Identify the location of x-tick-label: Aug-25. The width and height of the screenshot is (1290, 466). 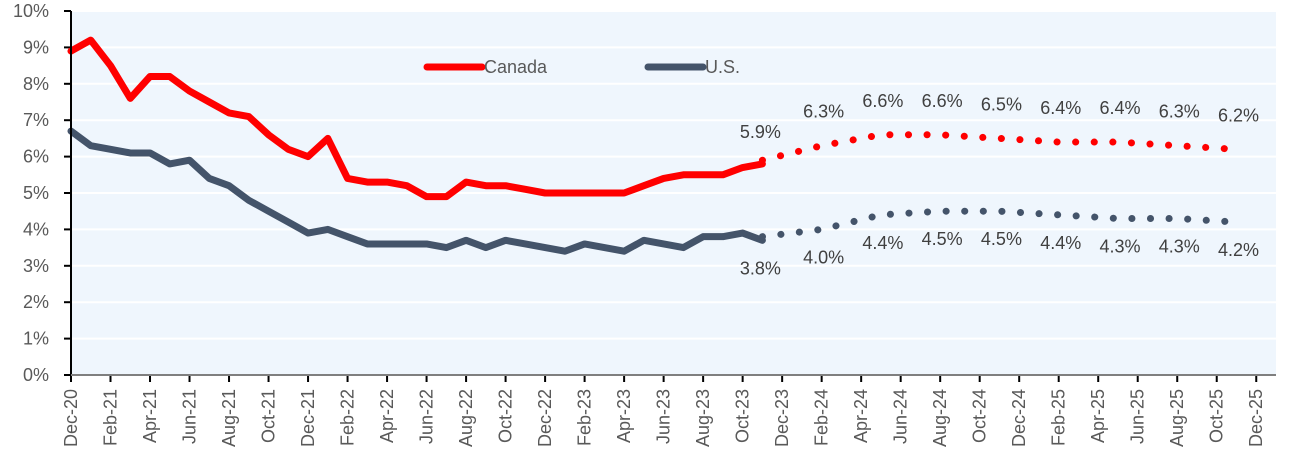
(1177, 418).